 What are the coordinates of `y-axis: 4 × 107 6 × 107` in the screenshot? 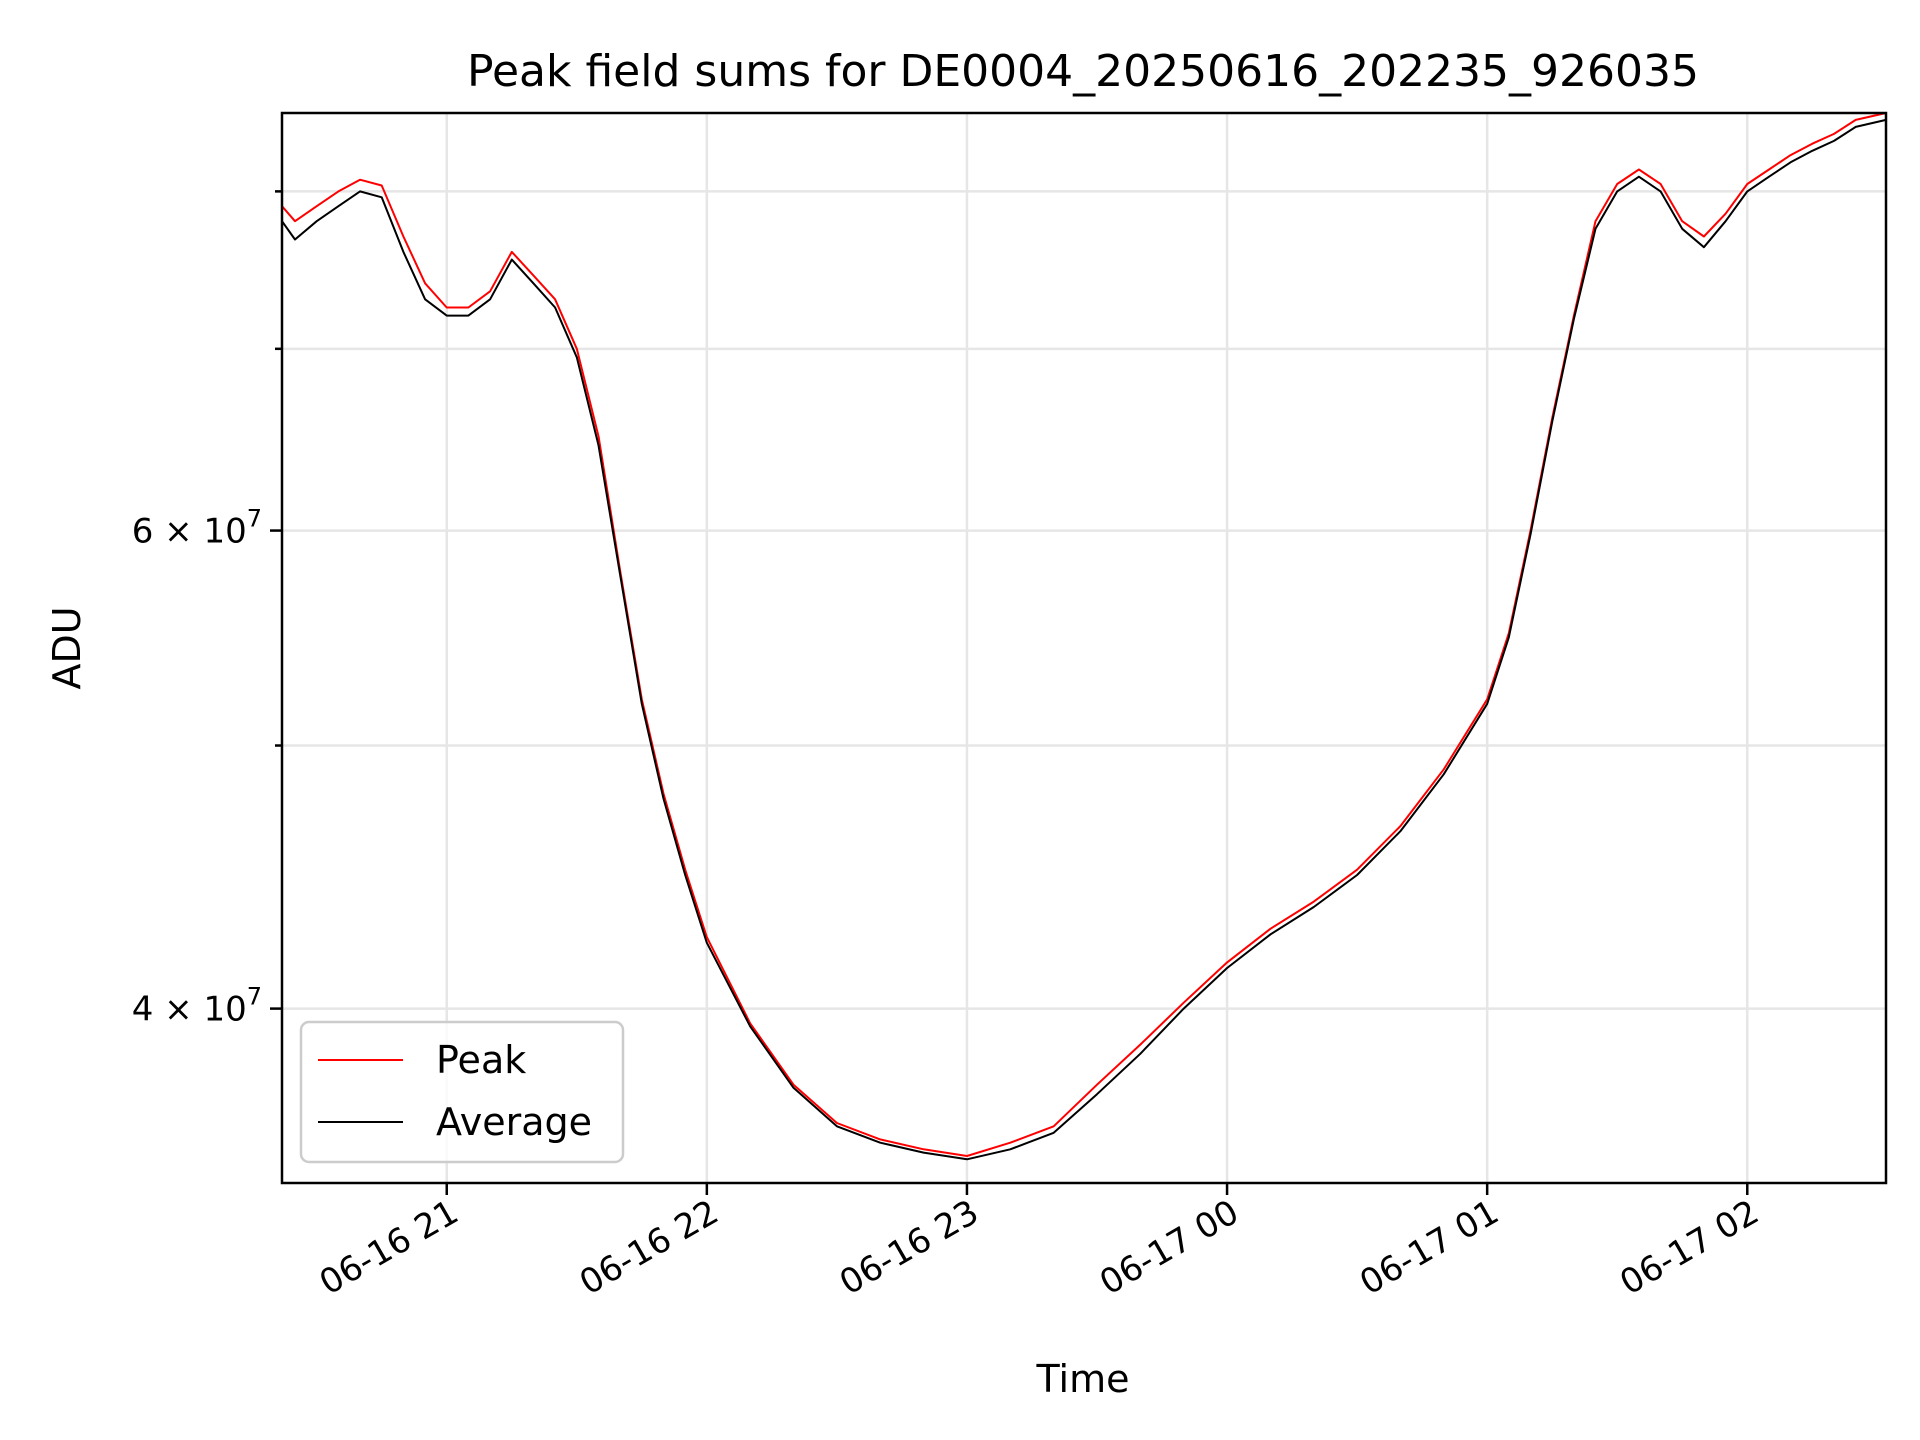 It's located at (207, 610).